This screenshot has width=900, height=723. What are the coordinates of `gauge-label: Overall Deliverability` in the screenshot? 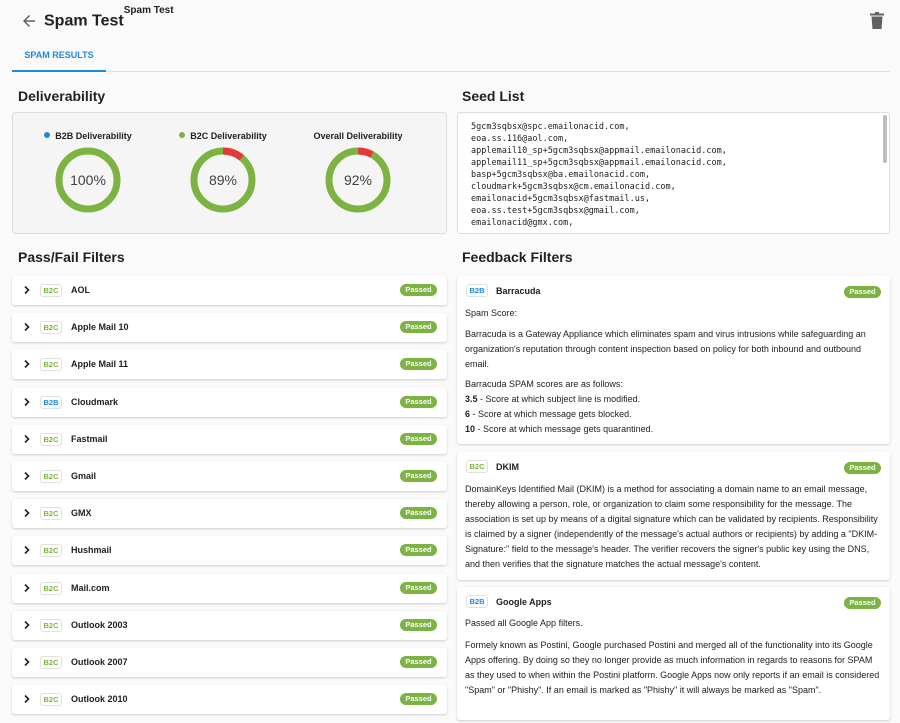 It's located at (358, 136).